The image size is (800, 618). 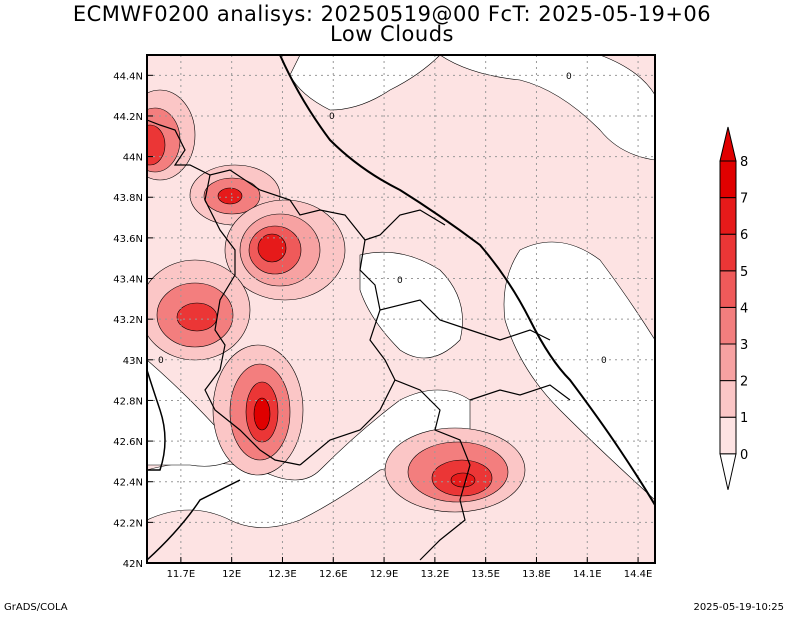 I want to click on footer-timestamp: 2025-05-19-10:25, so click(x=738, y=607).